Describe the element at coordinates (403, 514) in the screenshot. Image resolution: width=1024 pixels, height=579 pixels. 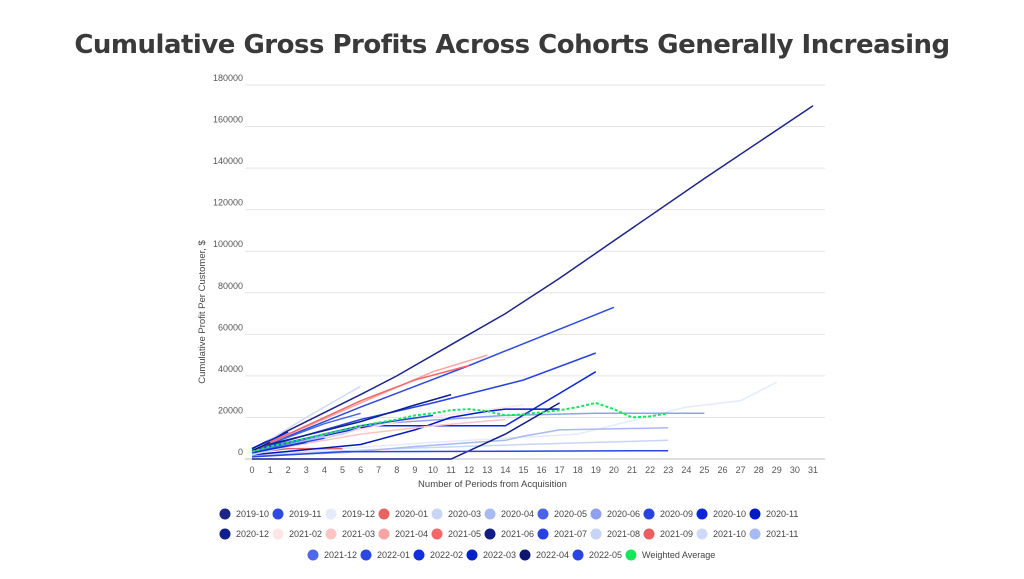
I see `legend-item: 2020-01` at that location.